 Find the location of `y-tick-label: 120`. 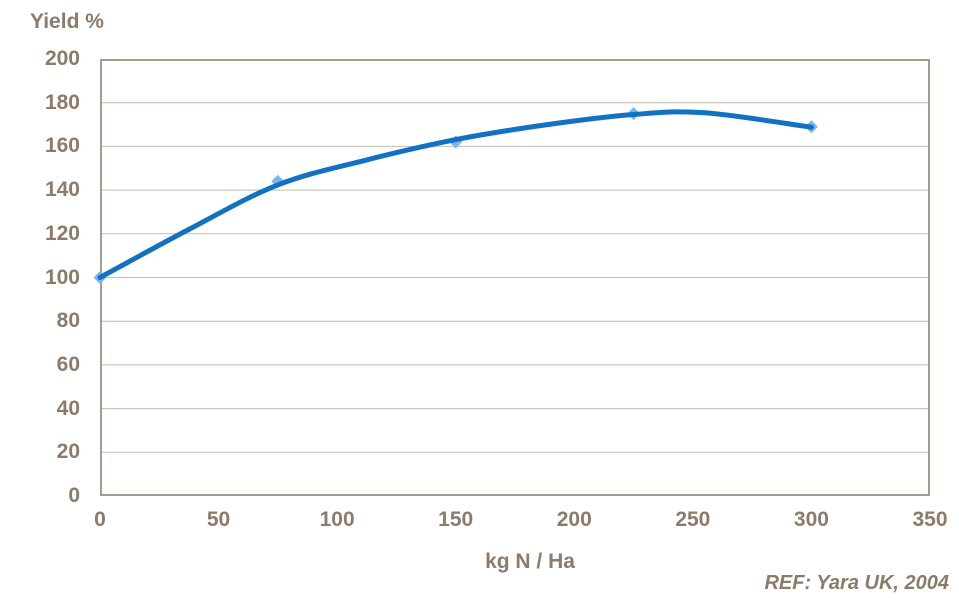

y-tick-label: 120 is located at coordinates (62, 233).